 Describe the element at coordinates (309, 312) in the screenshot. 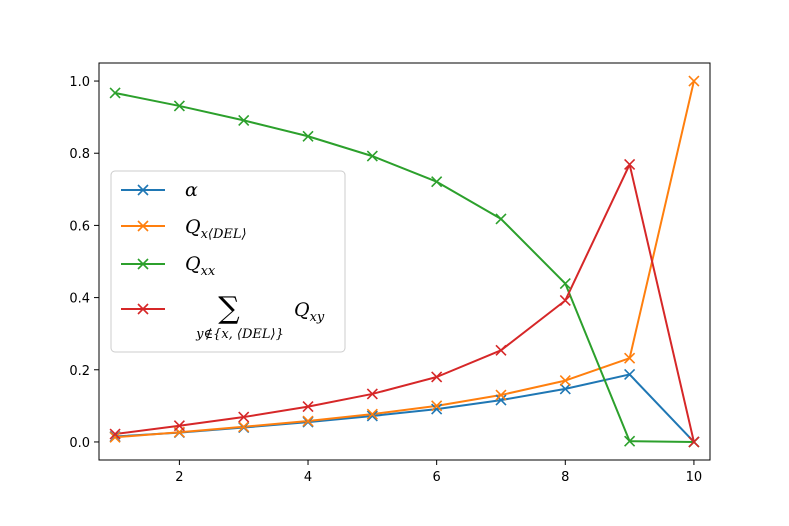

I see `legend-label-sum-q-xy: Qxy` at that location.